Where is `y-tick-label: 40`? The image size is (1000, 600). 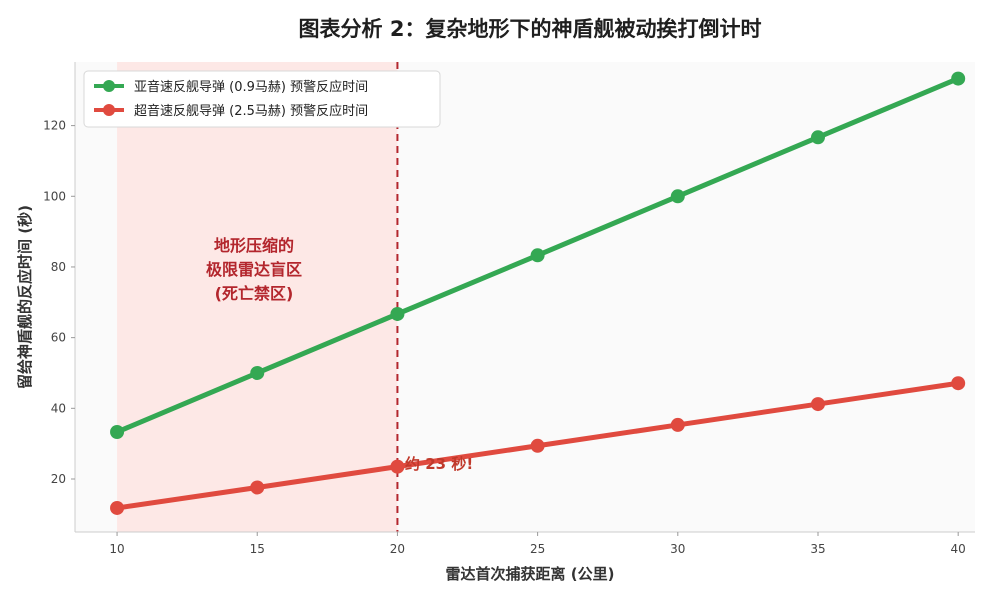 y-tick-label: 40 is located at coordinates (58, 408).